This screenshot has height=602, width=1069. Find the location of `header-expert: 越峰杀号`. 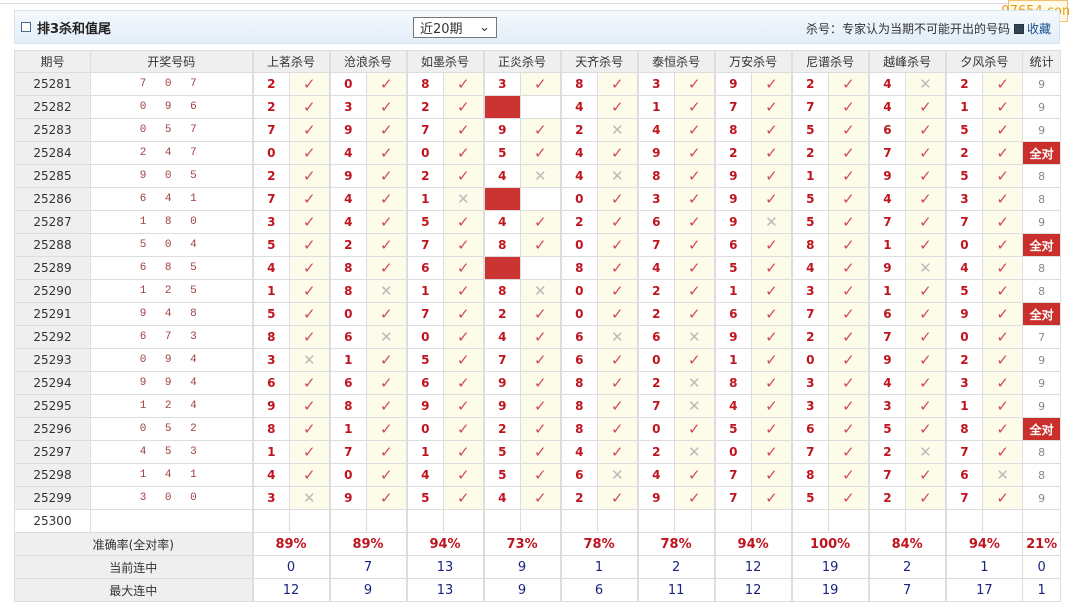

header-expert: 越峰杀号 is located at coordinates (907, 61).